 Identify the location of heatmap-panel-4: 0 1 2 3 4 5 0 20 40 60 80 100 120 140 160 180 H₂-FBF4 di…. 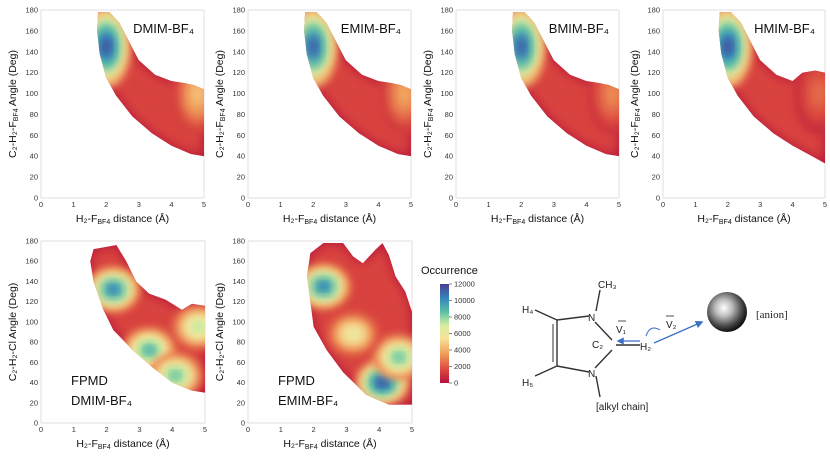
(728, 116).